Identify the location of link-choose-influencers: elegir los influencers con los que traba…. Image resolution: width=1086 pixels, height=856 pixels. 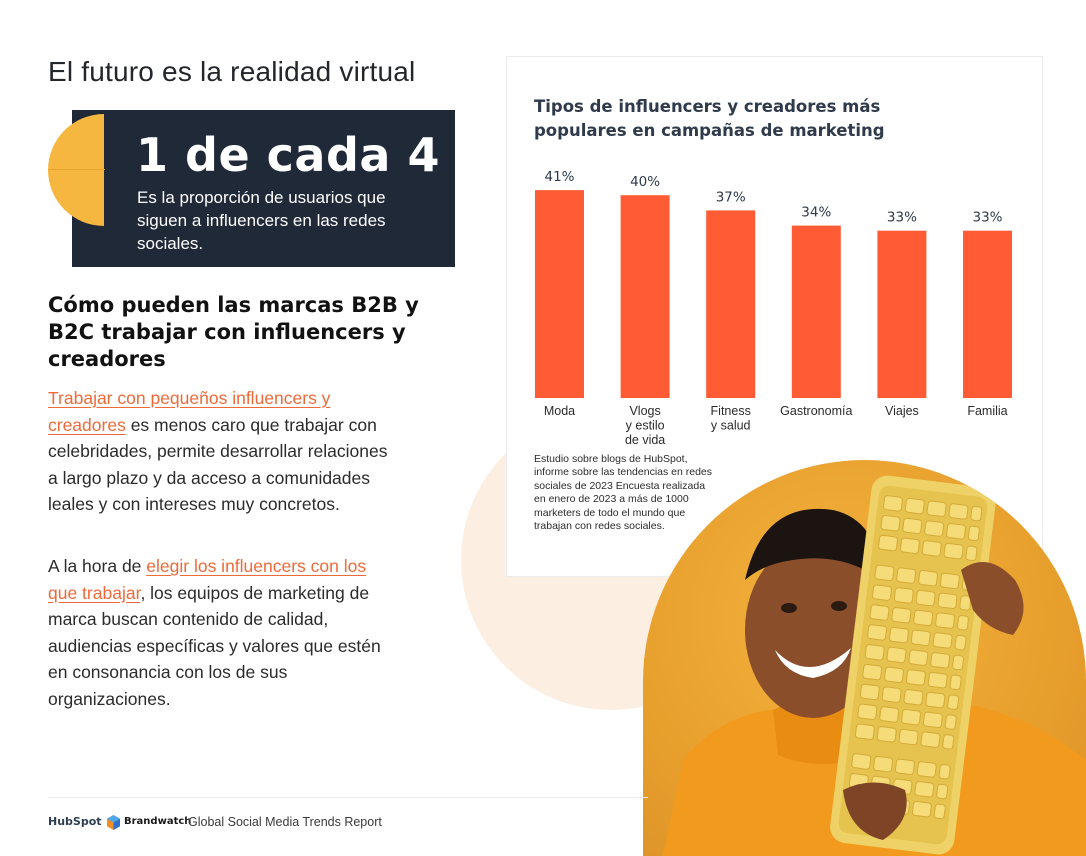
(207, 579).